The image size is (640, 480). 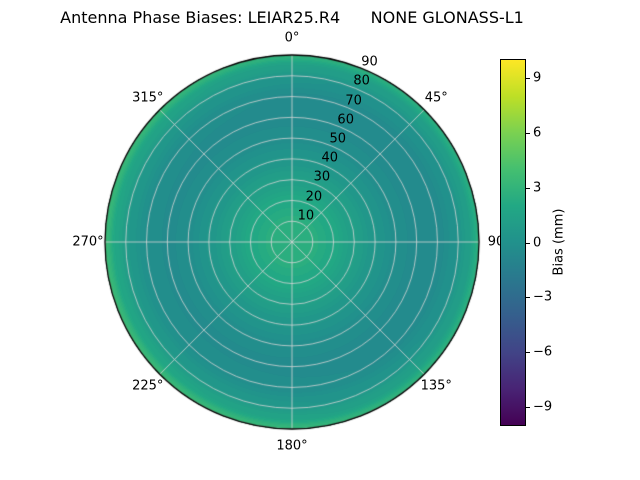 What do you see at coordinates (353, 101) in the screenshot?
I see `r-tick-label: 70` at bounding box center [353, 101].